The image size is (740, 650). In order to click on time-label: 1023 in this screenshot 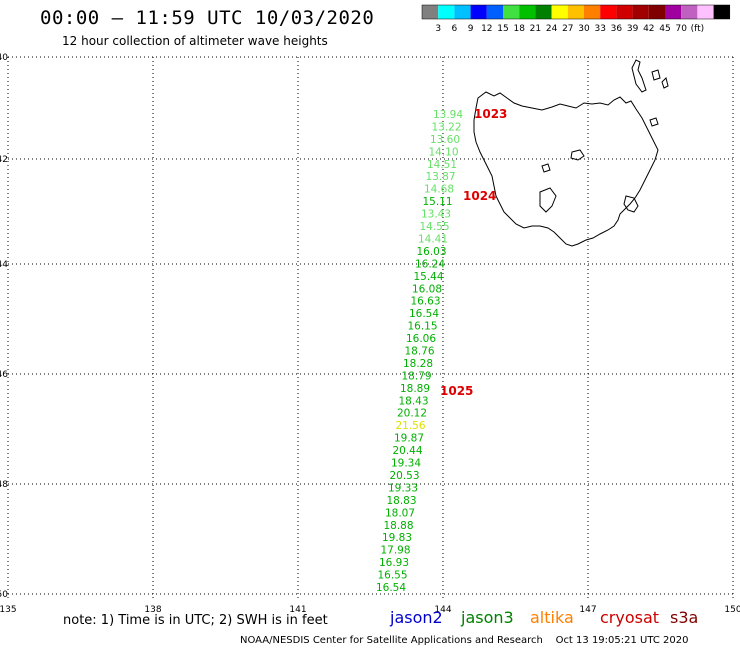, I will do `click(490, 114)`.